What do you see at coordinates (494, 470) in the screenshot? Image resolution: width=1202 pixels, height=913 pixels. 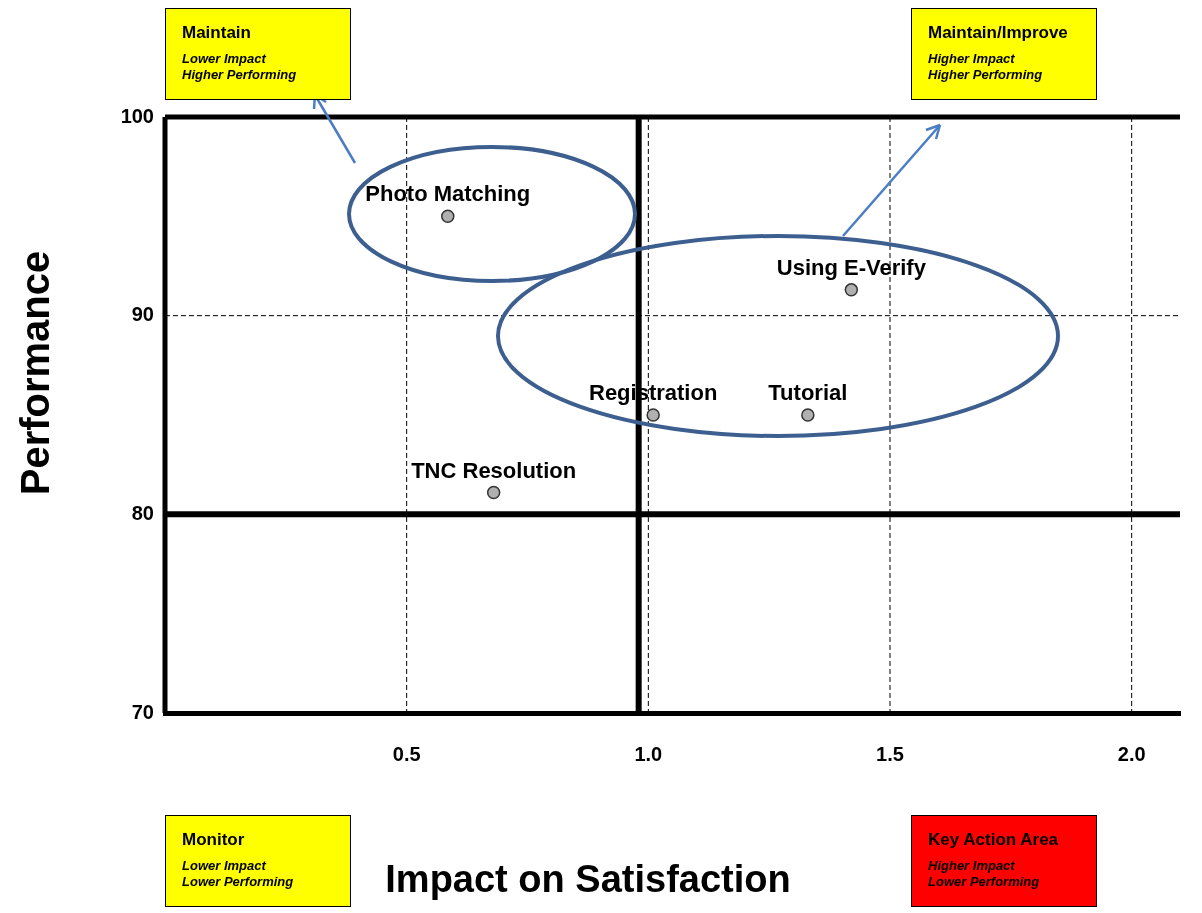 I see `series-label: TNC Resolution` at bounding box center [494, 470].